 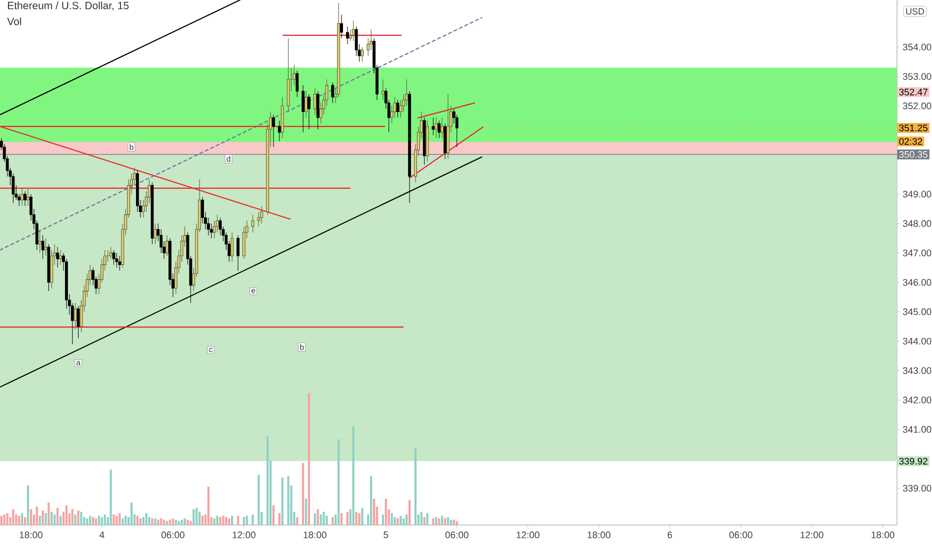 What do you see at coordinates (917, 253) in the screenshot?
I see `y-tick-label: 347.00` at bounding box center [917, 253].